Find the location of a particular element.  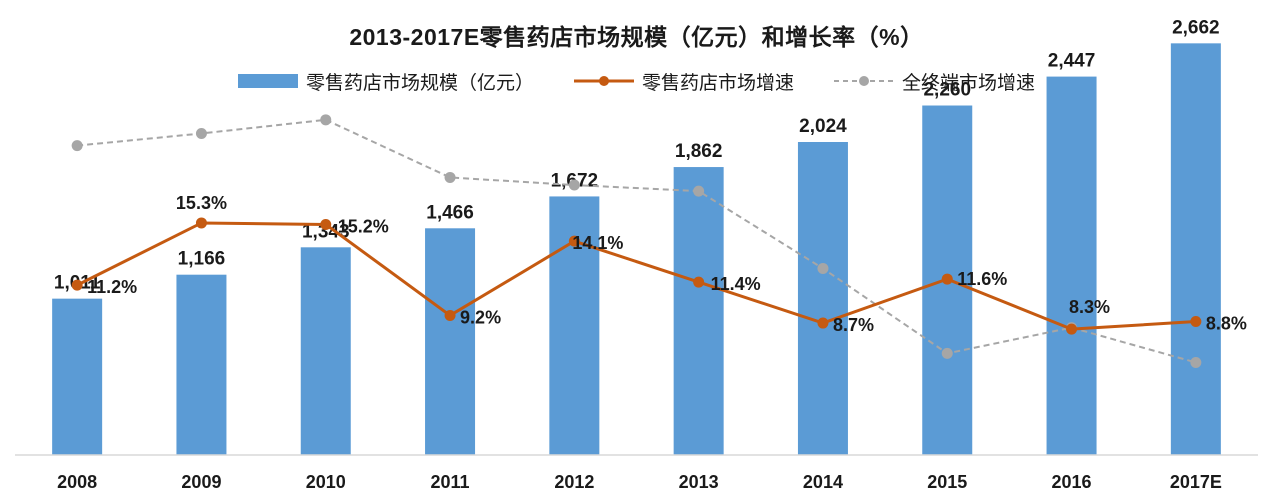

retail-growth-label-2014: 8.7% is located at coordinates (853, 325).